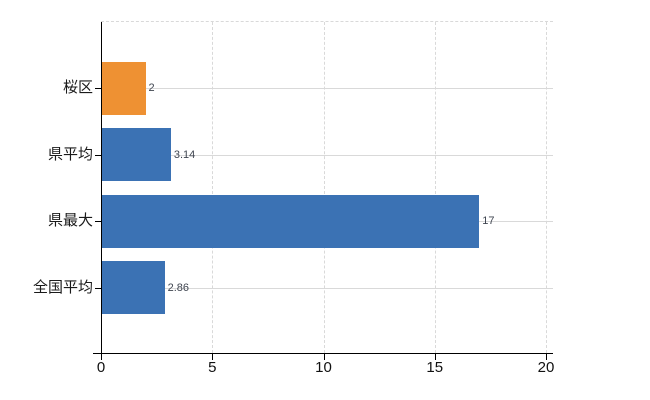  Describe the element at coordinates (62, 287) in the screenshot. I see `category-label: 全国平均` at that location.